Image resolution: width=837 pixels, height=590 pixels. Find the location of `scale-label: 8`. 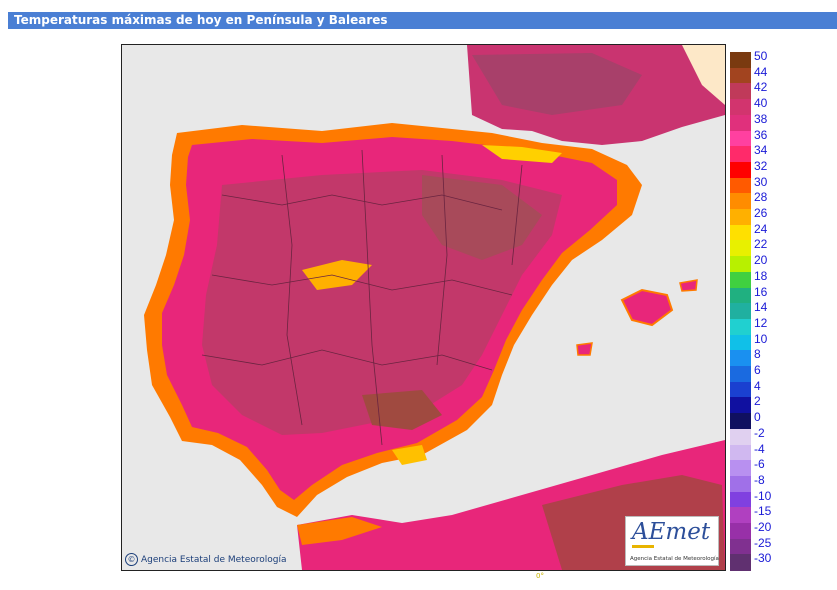

scale-label: 8 is located at coordinates (757, 354).